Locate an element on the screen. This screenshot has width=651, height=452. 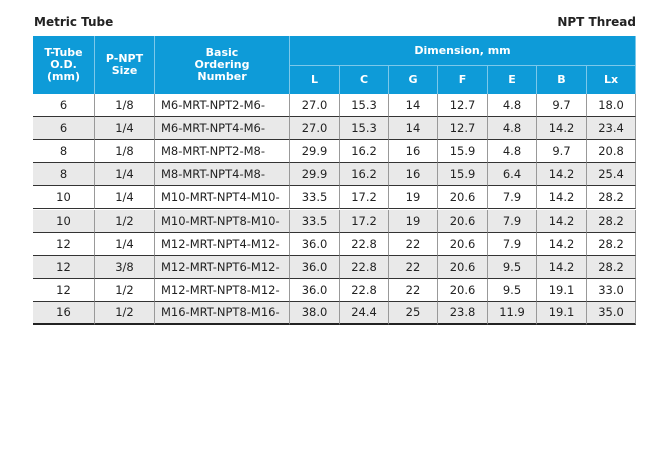
cell: 38.0 is located at coordinates (315, 313).